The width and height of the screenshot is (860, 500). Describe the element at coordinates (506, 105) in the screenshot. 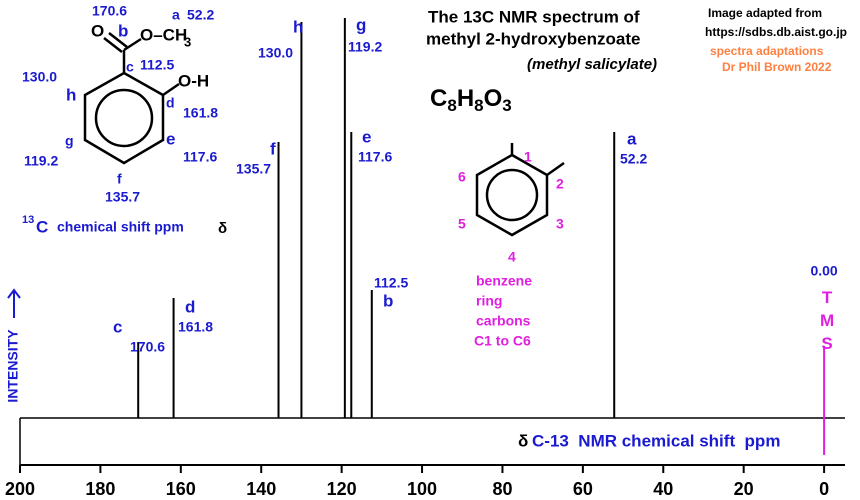

I see `formula-part: 3` at that location.